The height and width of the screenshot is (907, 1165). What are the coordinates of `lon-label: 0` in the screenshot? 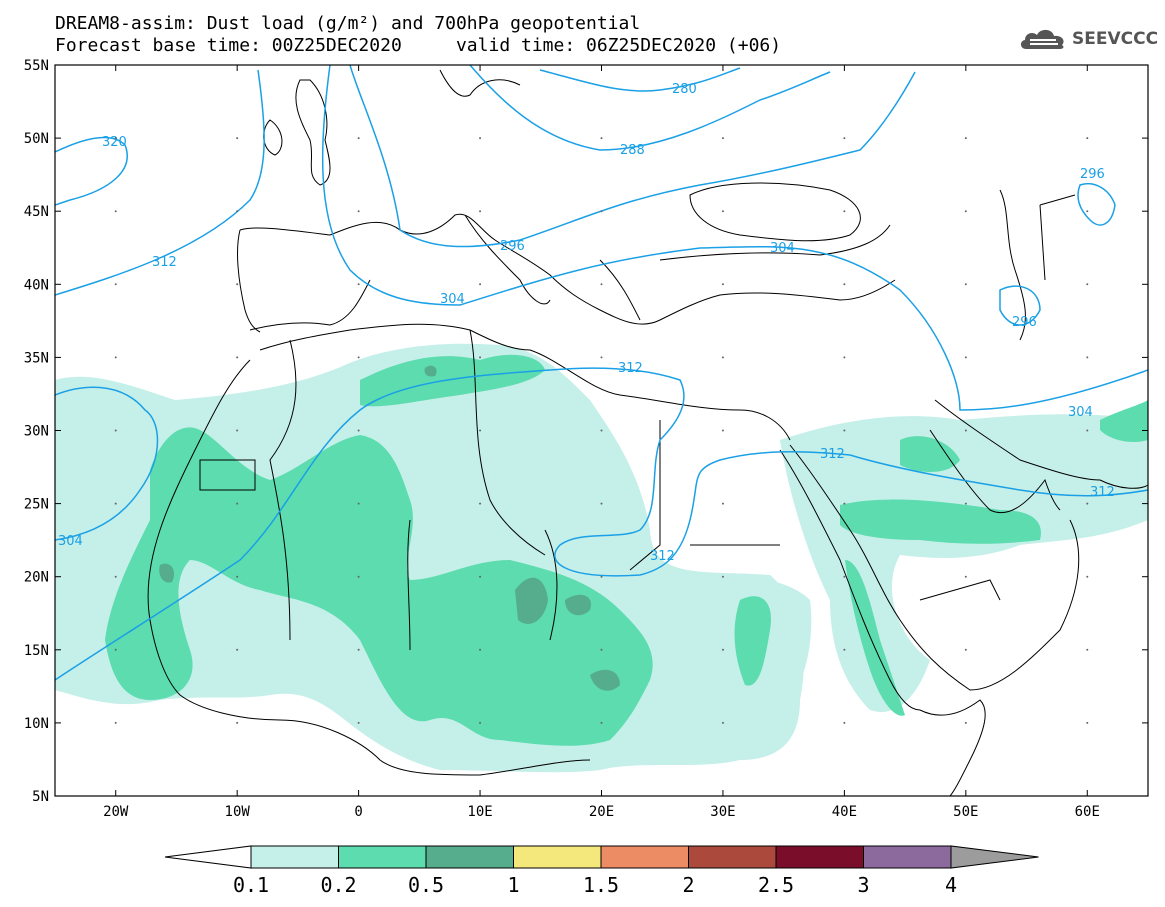 It's located at (358, 812).